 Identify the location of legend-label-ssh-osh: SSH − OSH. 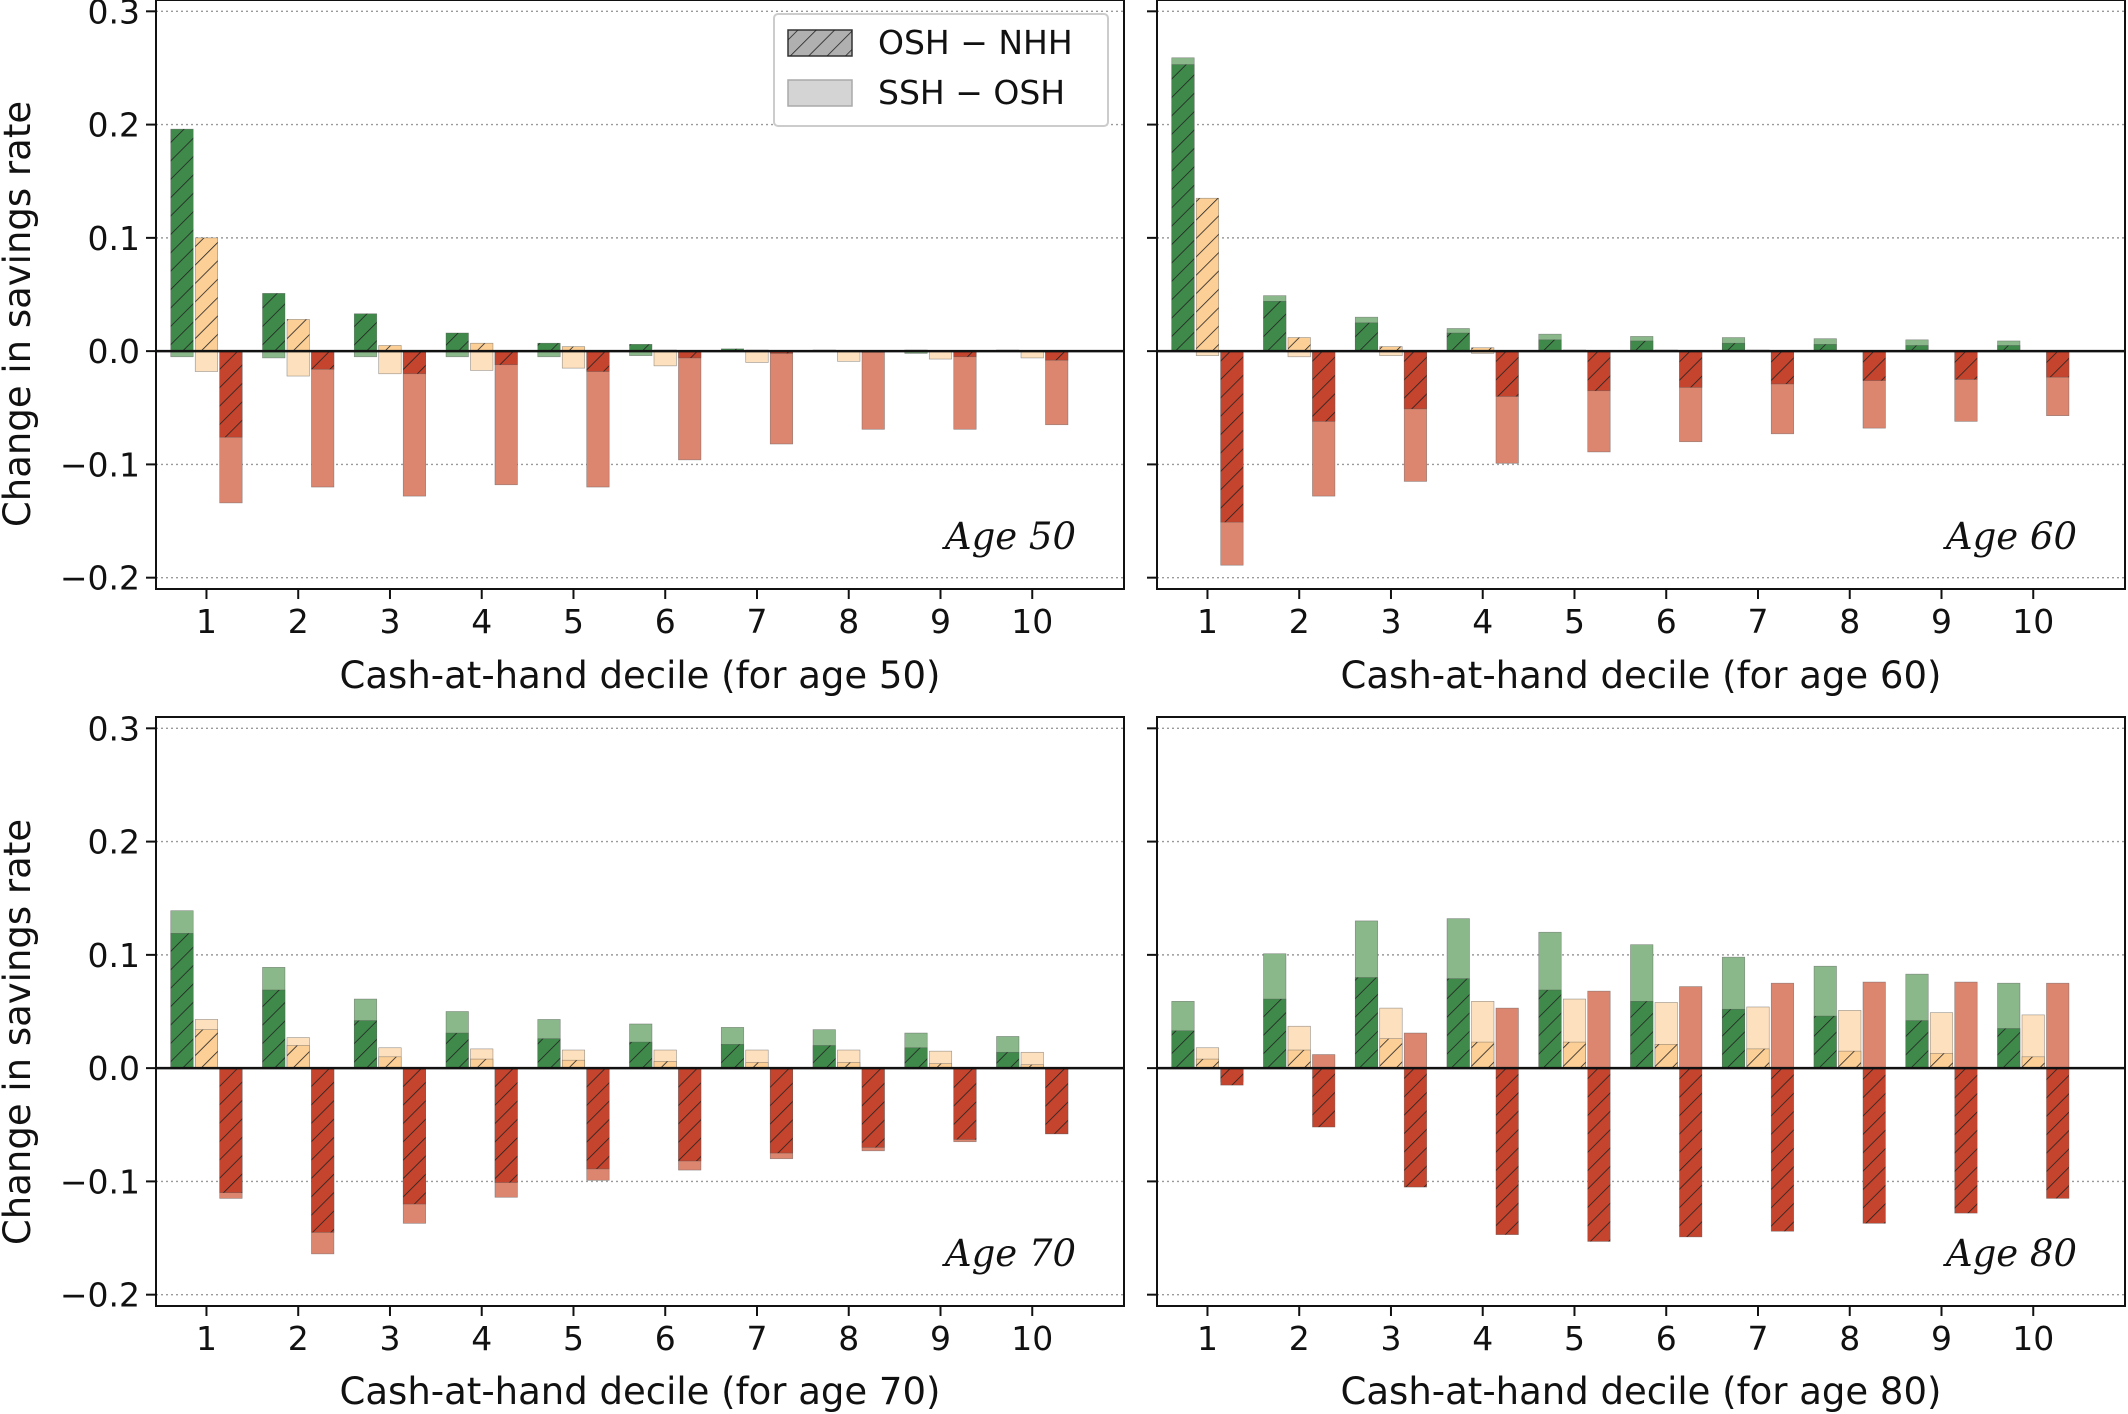
(971, 92).